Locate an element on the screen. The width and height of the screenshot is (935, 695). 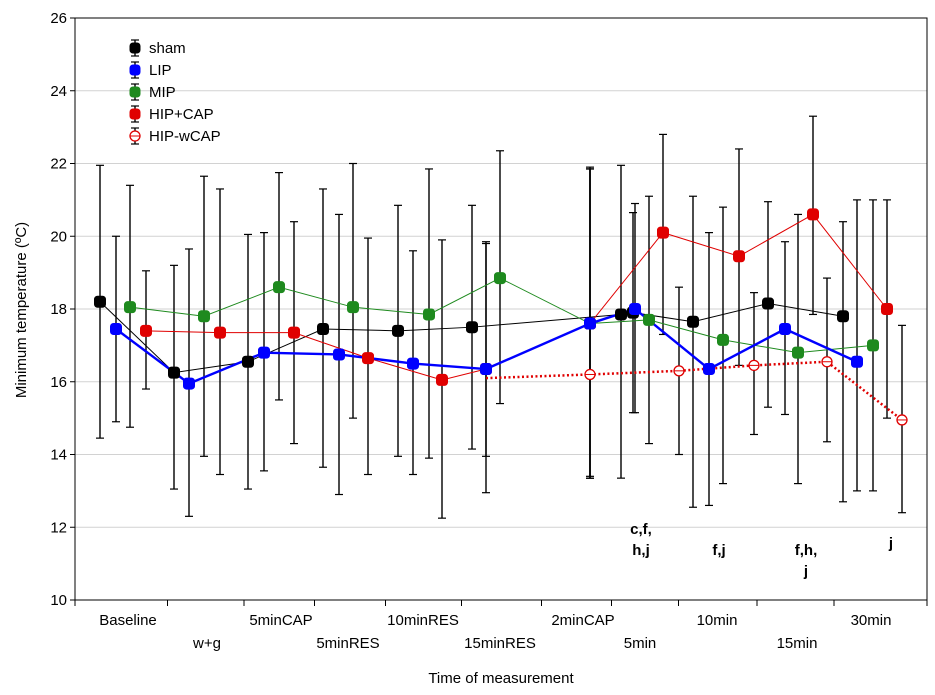
x-tick-label: 10min is located at coordinates (717, 620).